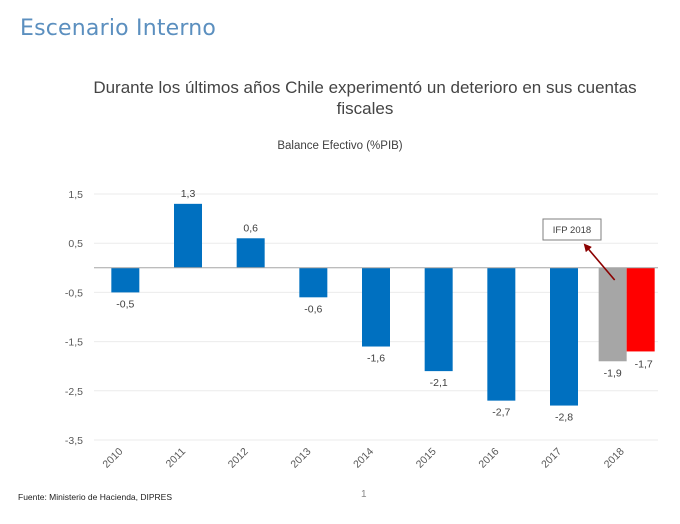 This screenshot has width=680, height=524. Describe the element at coordinates (250, 253) in the screenshot. I see `bar-2012` at that location.